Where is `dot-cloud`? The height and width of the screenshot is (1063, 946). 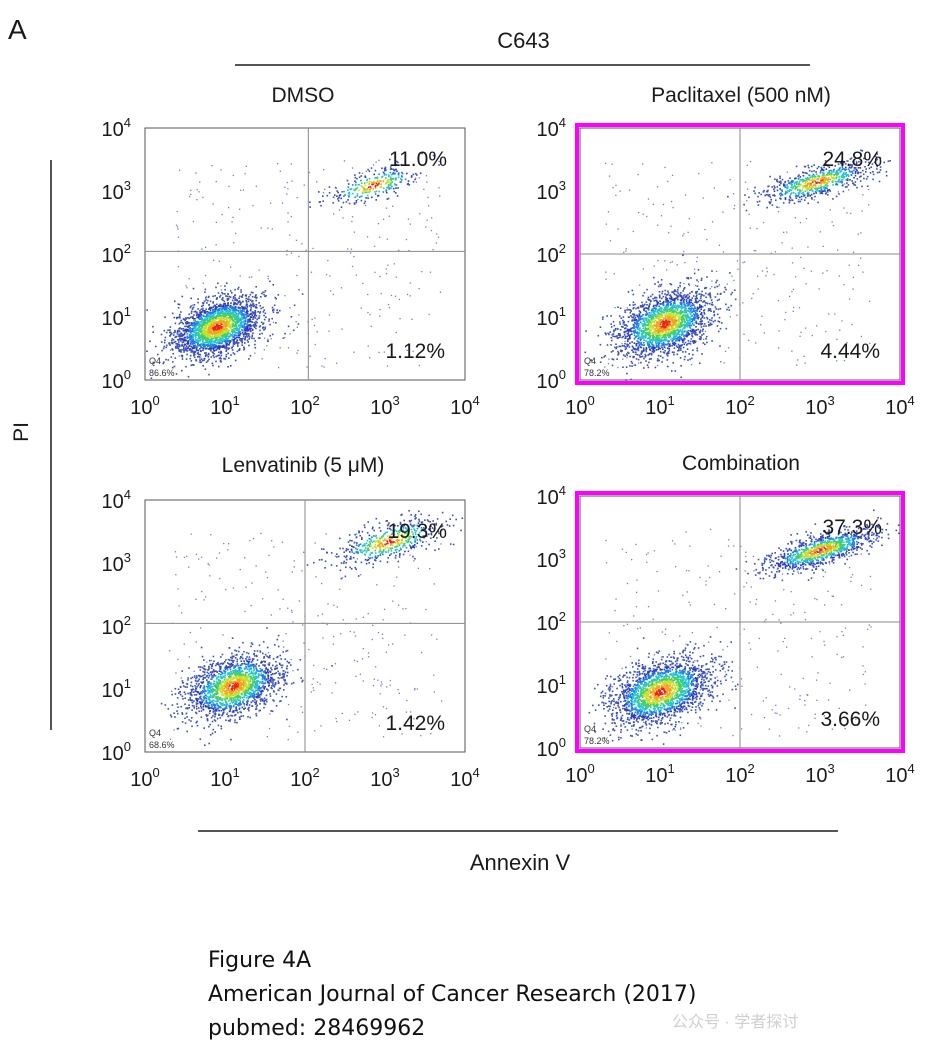
dot-cloud is located at coordinates (294, 265).